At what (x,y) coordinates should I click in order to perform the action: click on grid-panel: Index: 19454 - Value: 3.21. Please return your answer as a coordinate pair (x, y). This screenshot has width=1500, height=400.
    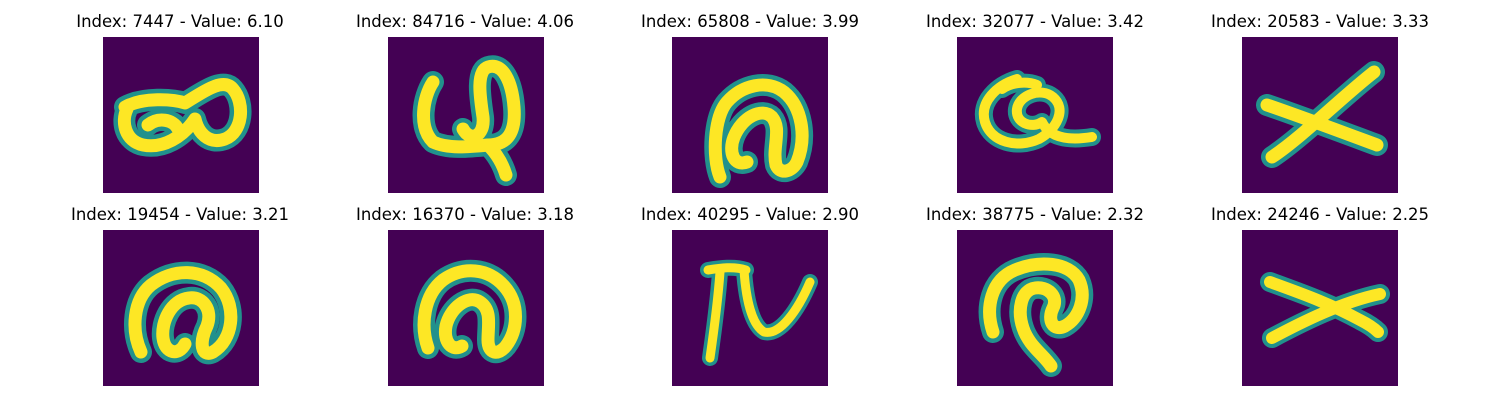
    Looking at the image, I should click on (180, 289).